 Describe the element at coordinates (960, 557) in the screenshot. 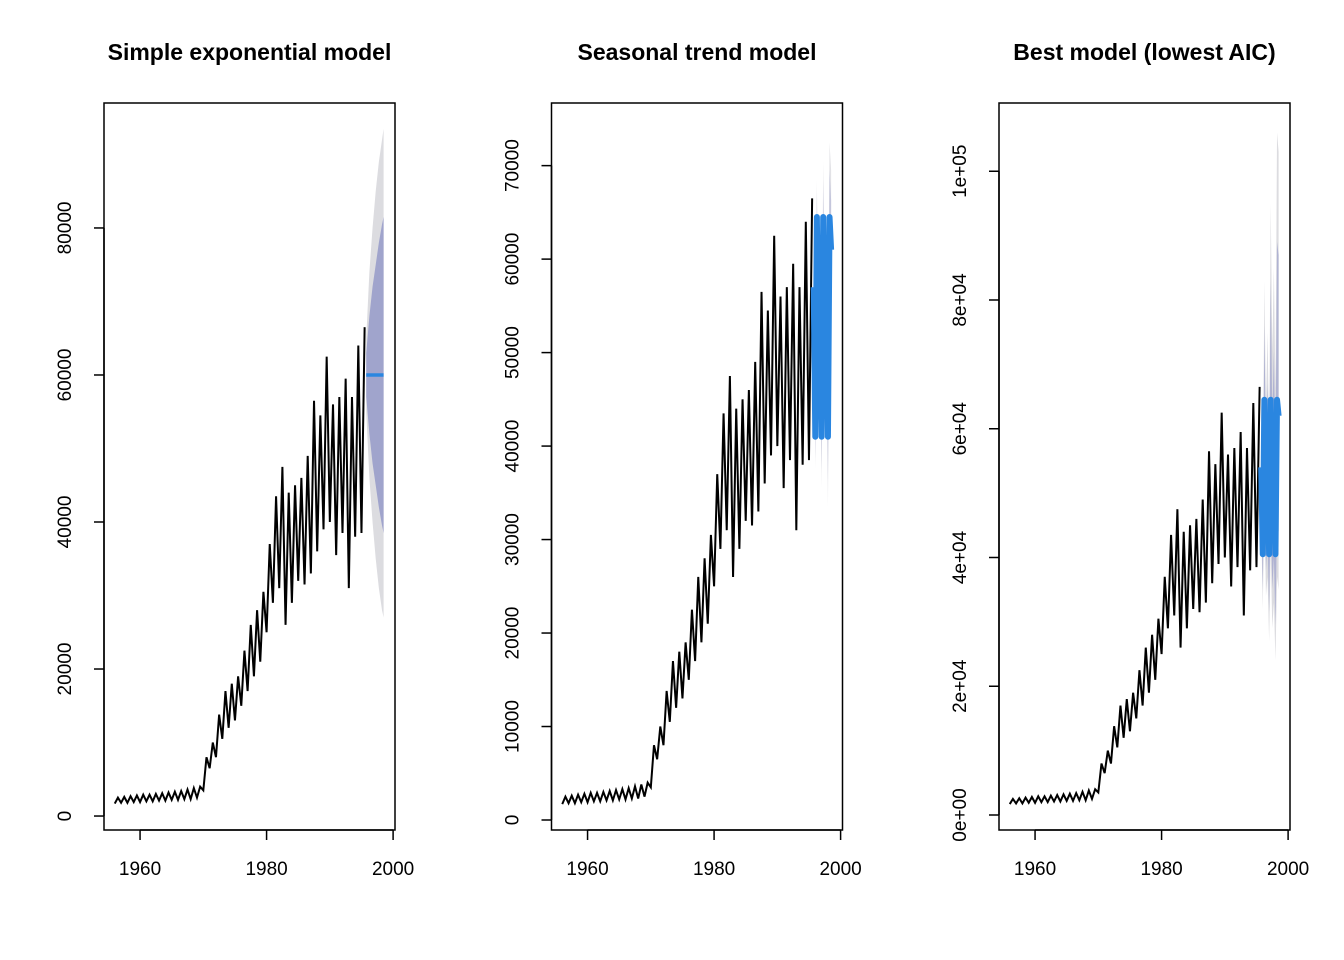

I see `y-tick-label: 4e+04` at that location.